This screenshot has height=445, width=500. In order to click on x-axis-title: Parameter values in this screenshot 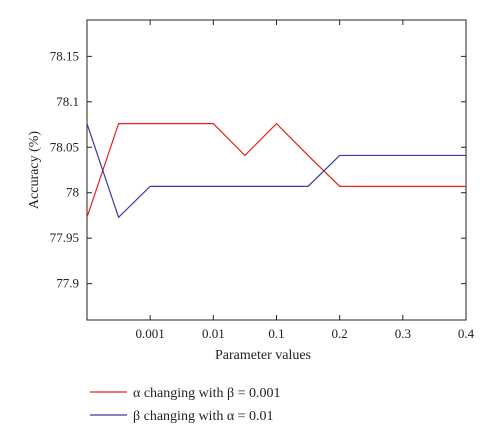, I will do `click(263, 355)`.